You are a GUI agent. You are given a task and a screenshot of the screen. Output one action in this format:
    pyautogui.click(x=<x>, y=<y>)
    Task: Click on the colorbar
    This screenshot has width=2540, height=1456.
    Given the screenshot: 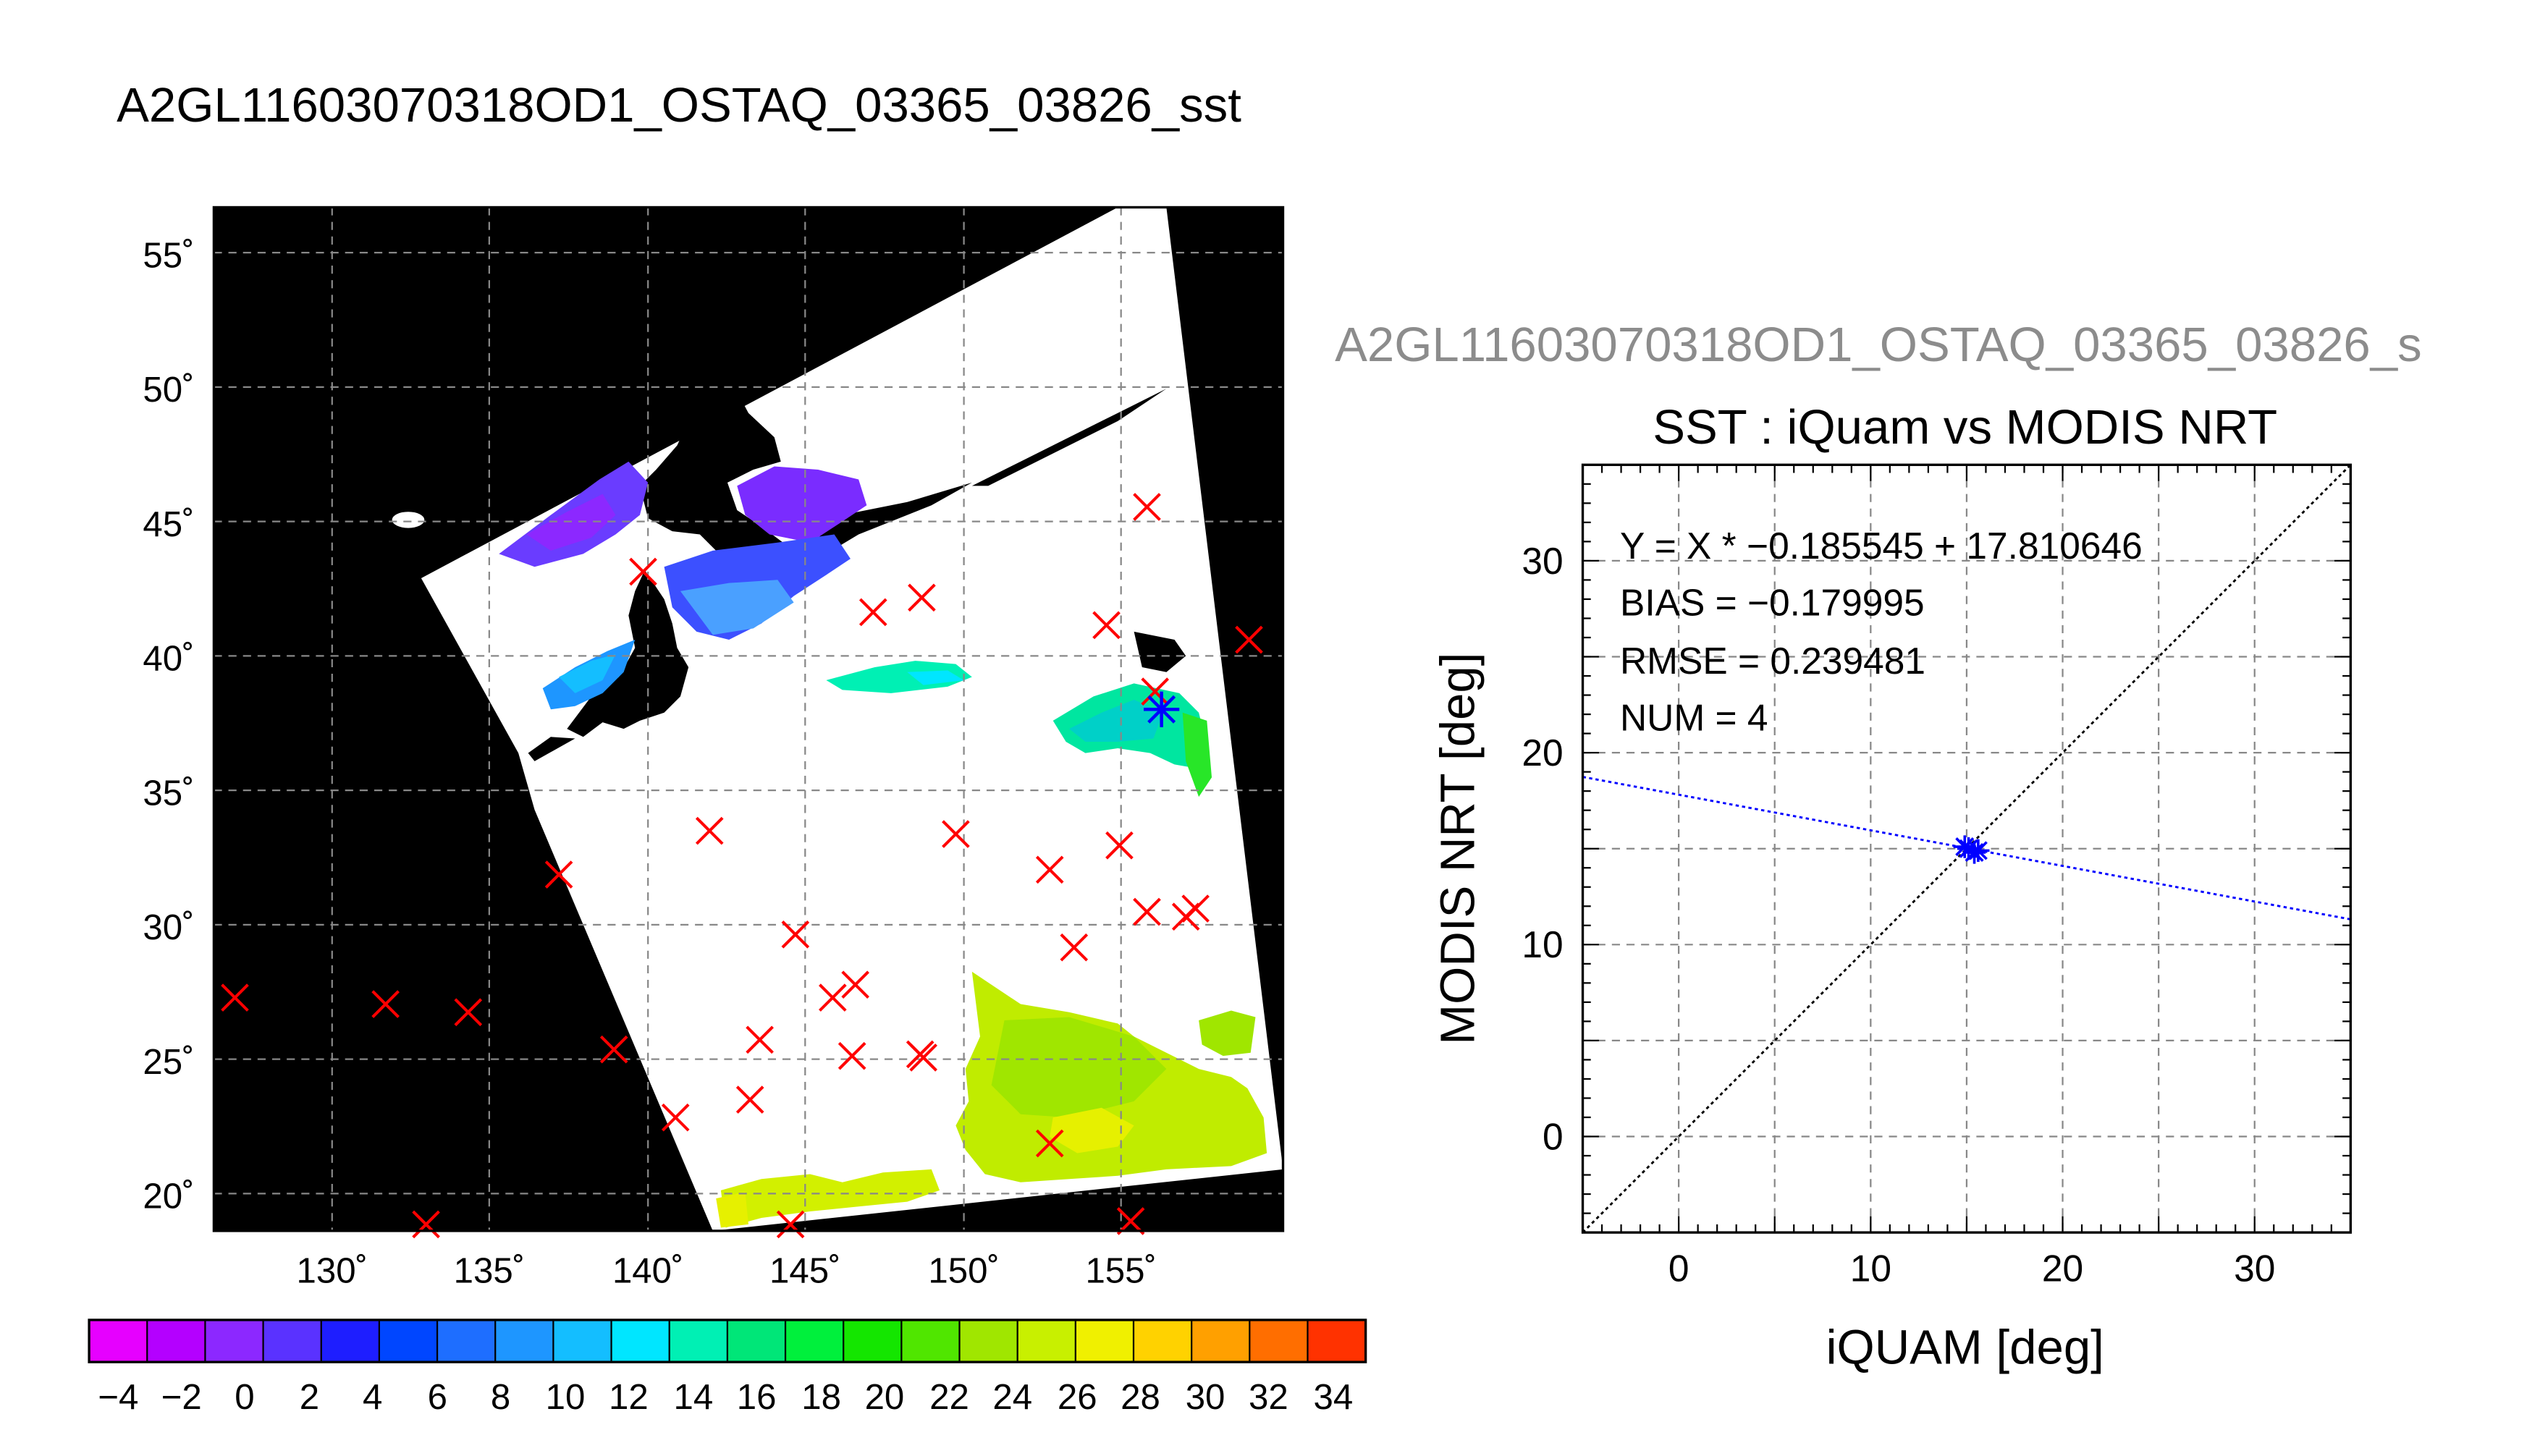 What is the action you would take?
    pyautogui.click(x=728, y=1341)
    